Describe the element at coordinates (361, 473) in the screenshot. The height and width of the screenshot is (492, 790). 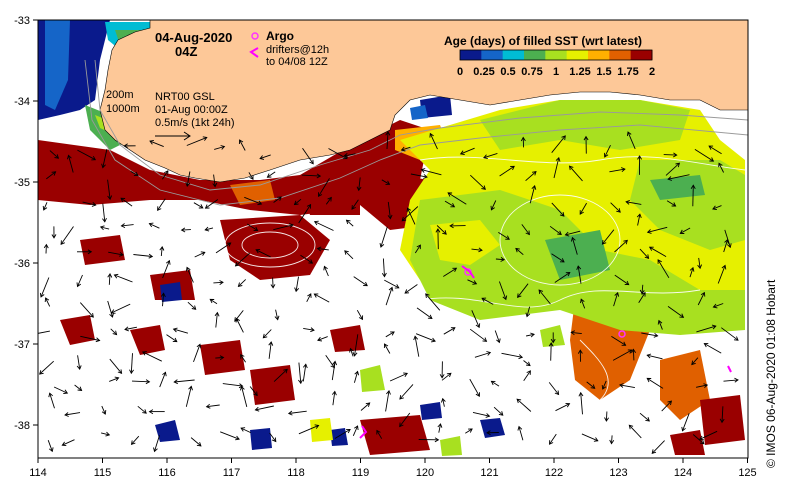
I see `lon-tick-label: 119` at that location.